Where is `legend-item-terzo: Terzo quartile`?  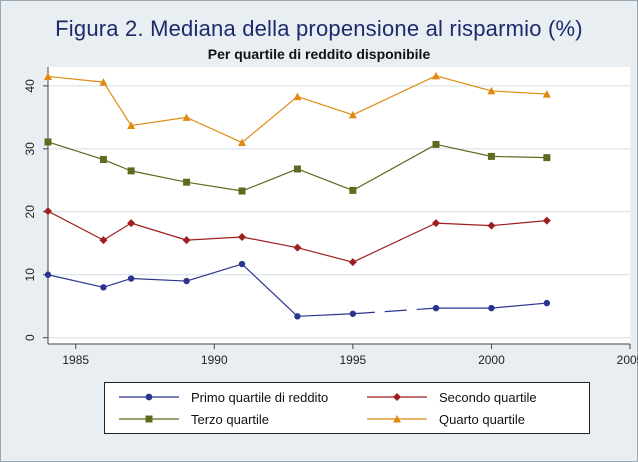
legend-item-terzo: Terzo quartile is located at coordinates (194, 419).